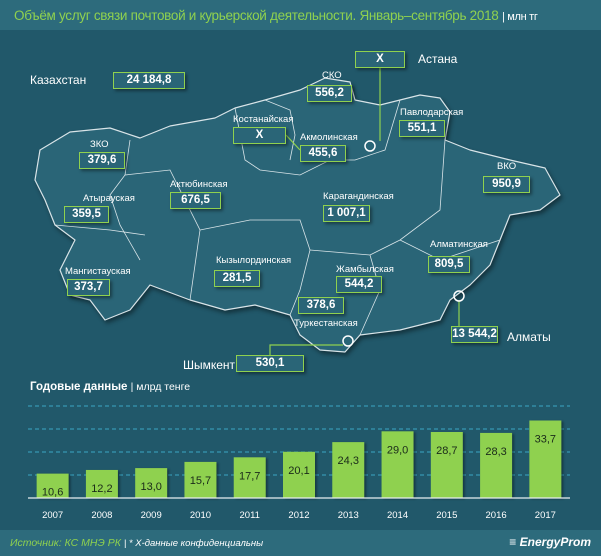  Describe the element at coordinates (52, 493) in the screenshot. I see `bar-label: 10,6` at that location.